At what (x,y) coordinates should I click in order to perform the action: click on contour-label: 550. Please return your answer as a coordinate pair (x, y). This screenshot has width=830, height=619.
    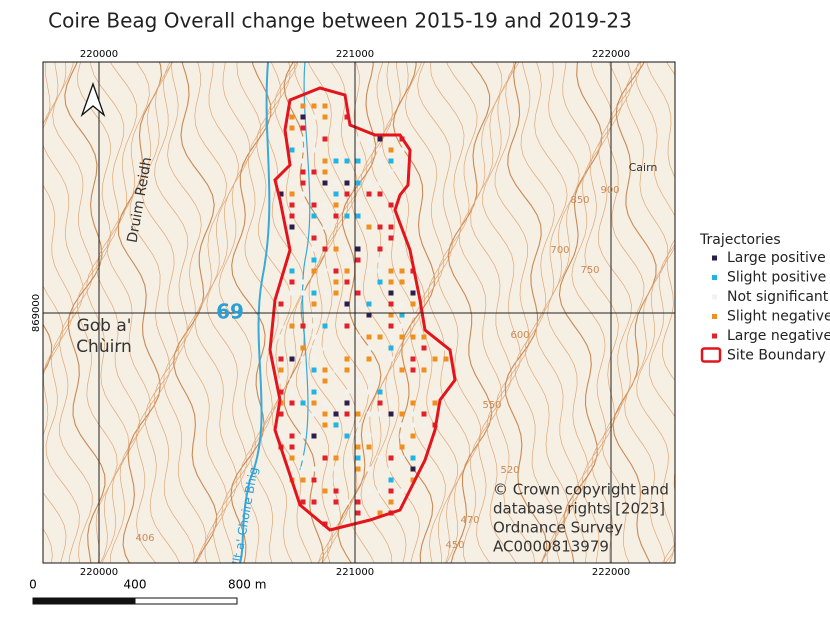
    Looking at the image, I should click on (491, 405).